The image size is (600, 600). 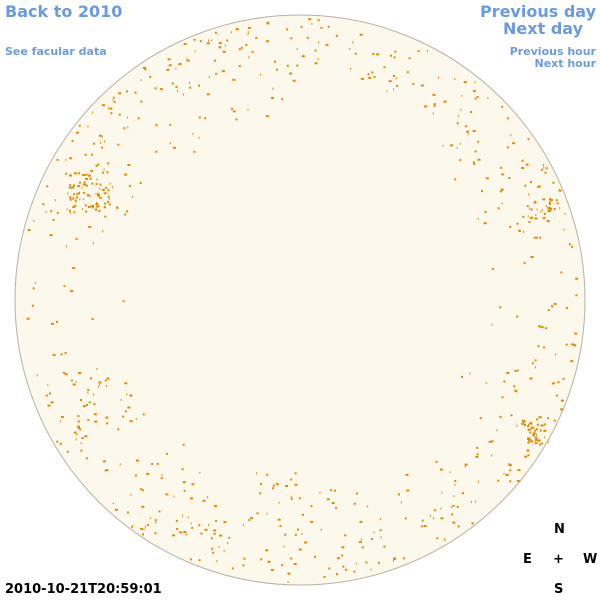 I want to click on facular-link: See facular data, so click(x=56, y=51).